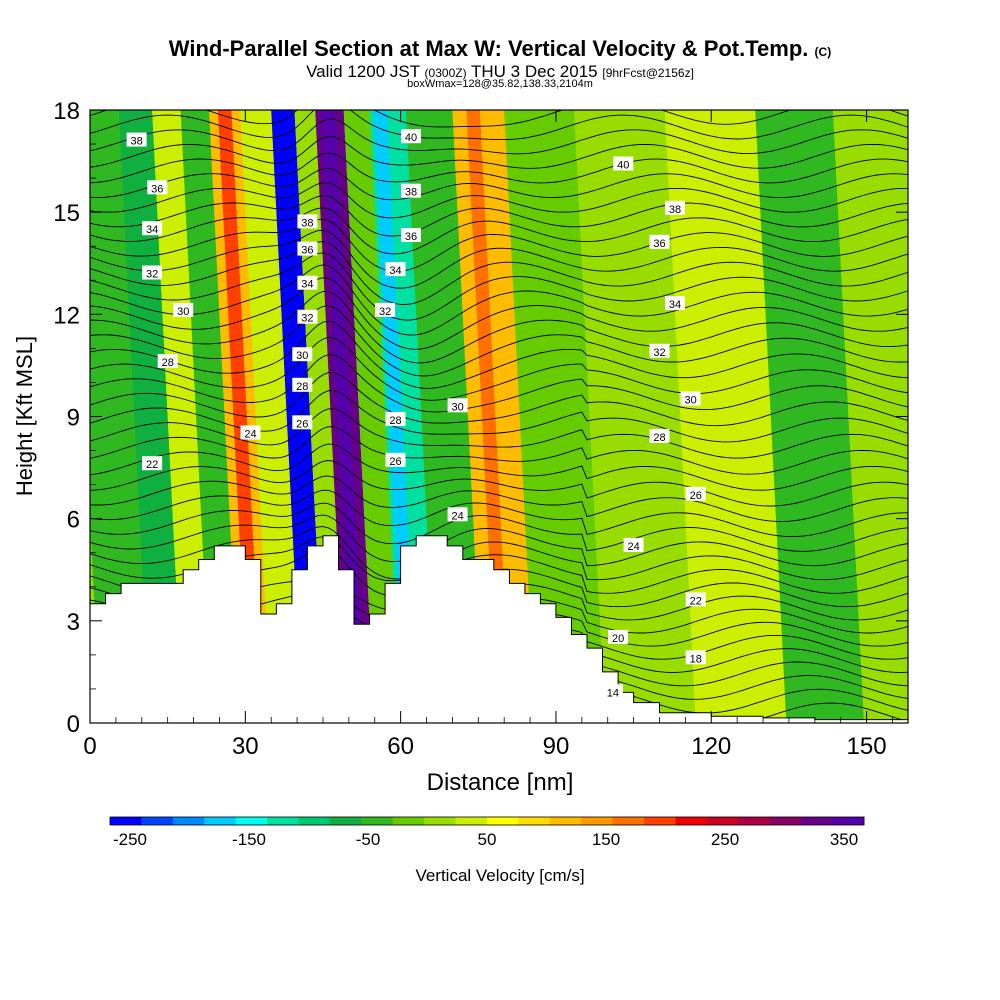 The height and width of the screenshot is (1000, 1000). Describe the element at coordinates (89, 746) in the screenshot. I see `x-tick-label: 0` at that location.